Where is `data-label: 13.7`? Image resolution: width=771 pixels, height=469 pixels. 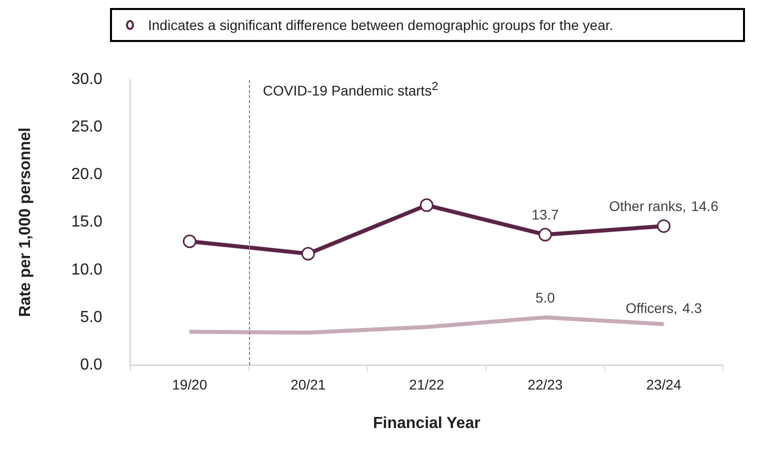 data-label: 13.7 is located at coordinates (546, 214).